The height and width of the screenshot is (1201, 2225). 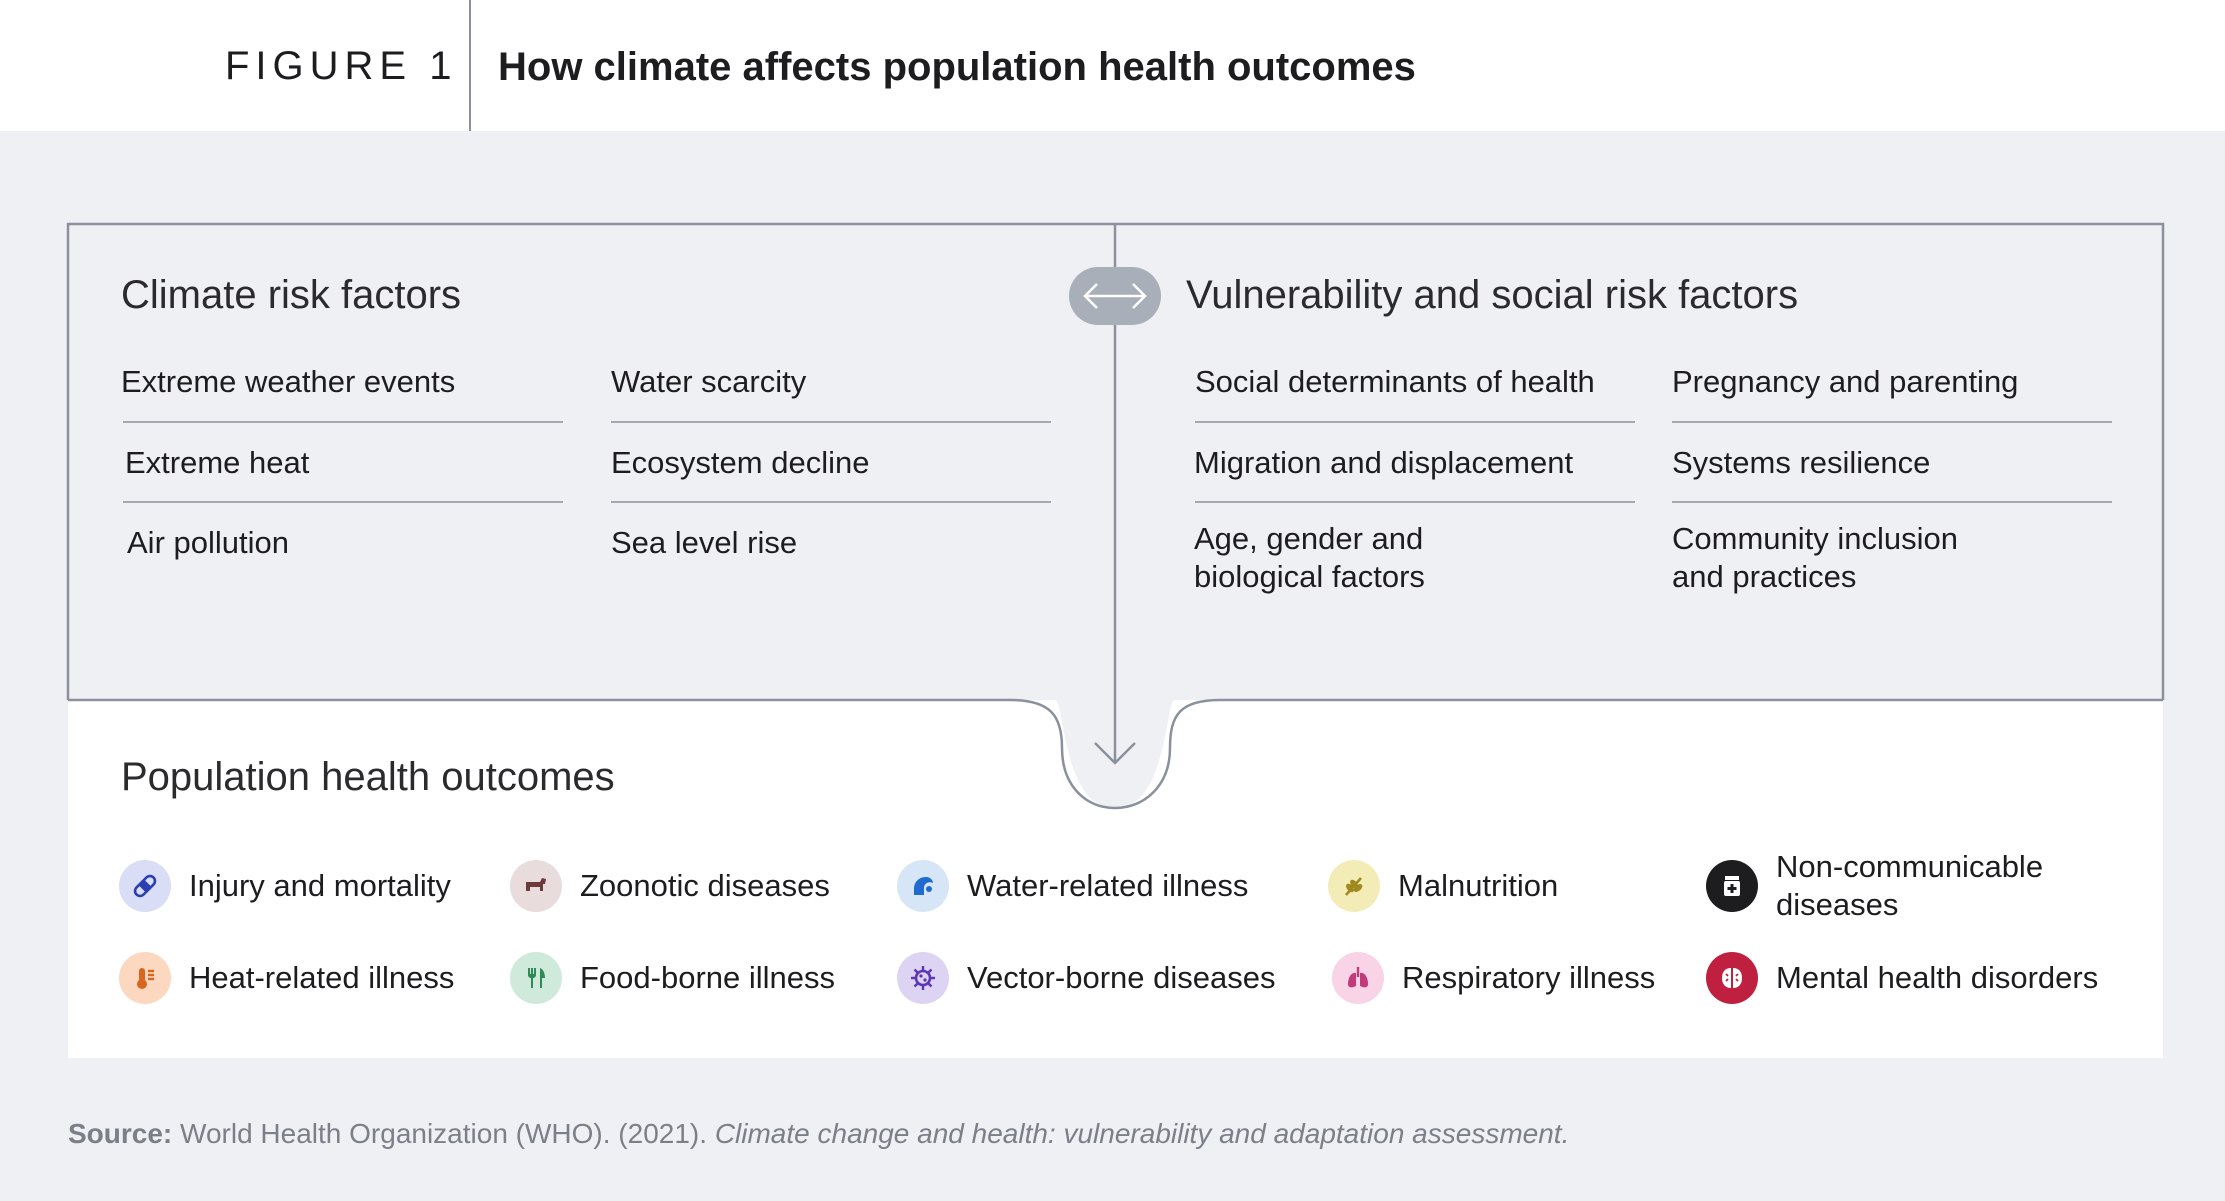 What do you see at coordinates (1492, 295) in the screenshot?
I see `vulnerability-heading: Vulnerability and social risk factors` at bounding box center [1492, 295].